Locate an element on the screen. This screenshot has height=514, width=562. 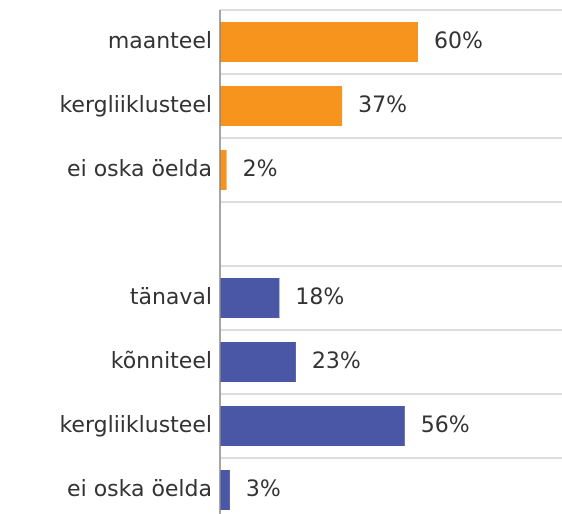
y-tick-label: maanteel is located at coordinates (160, 41).